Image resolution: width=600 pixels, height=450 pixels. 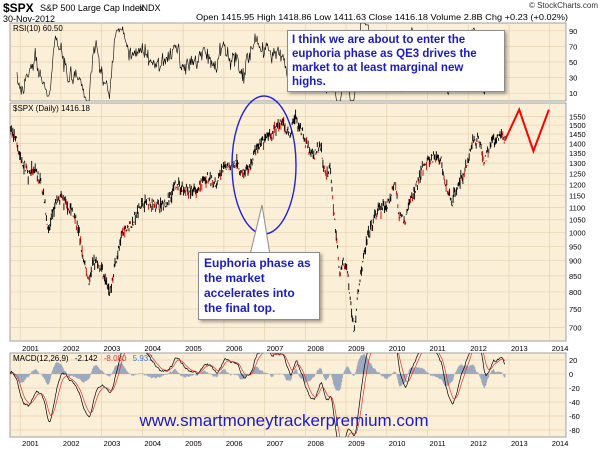 I want to click on price-tick-label: 700, so click(x=575, y=327).